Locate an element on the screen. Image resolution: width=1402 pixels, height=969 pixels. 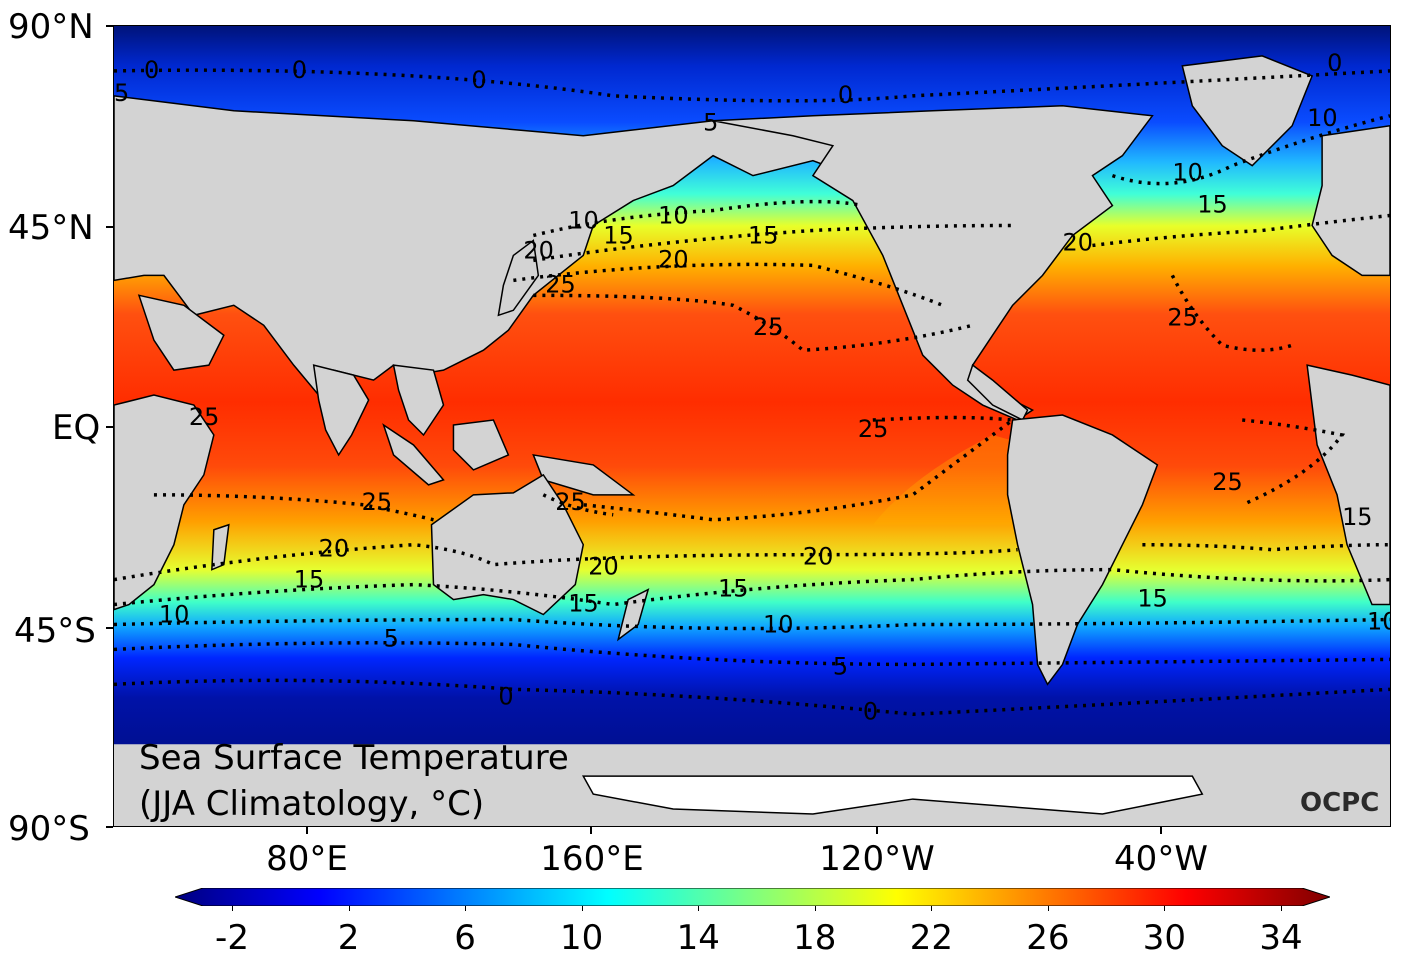
colorbar-fill is located at coordinates (752, 897).